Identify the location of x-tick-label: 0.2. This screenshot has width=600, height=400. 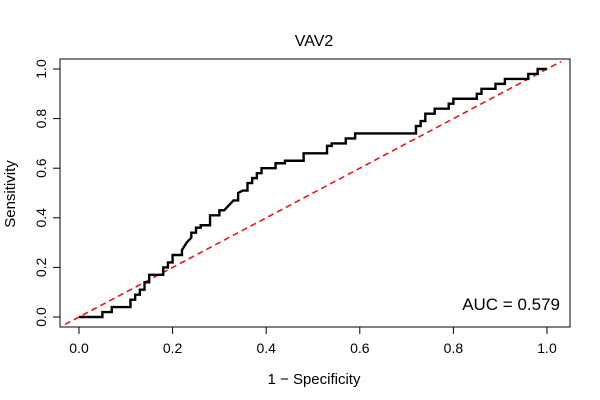
(173, 348).